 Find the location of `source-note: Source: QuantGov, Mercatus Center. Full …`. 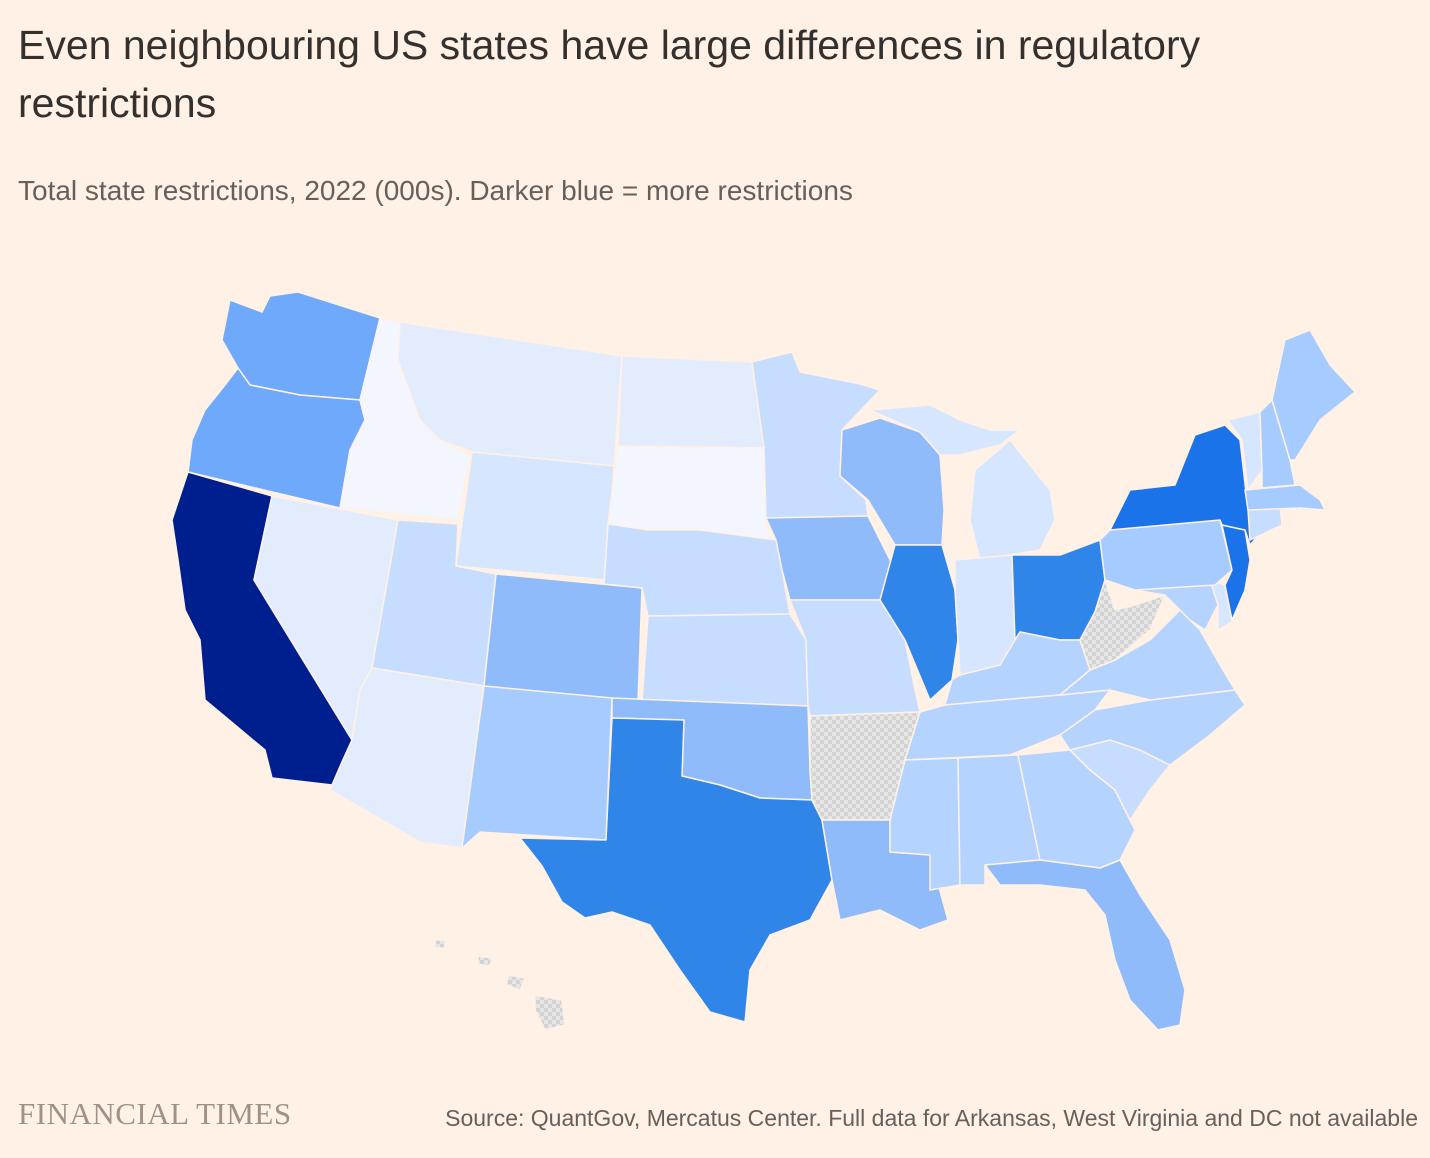

source-note: Source: QuantGov, Mercatus Center. Full … is located at coordinates (931, 1118).